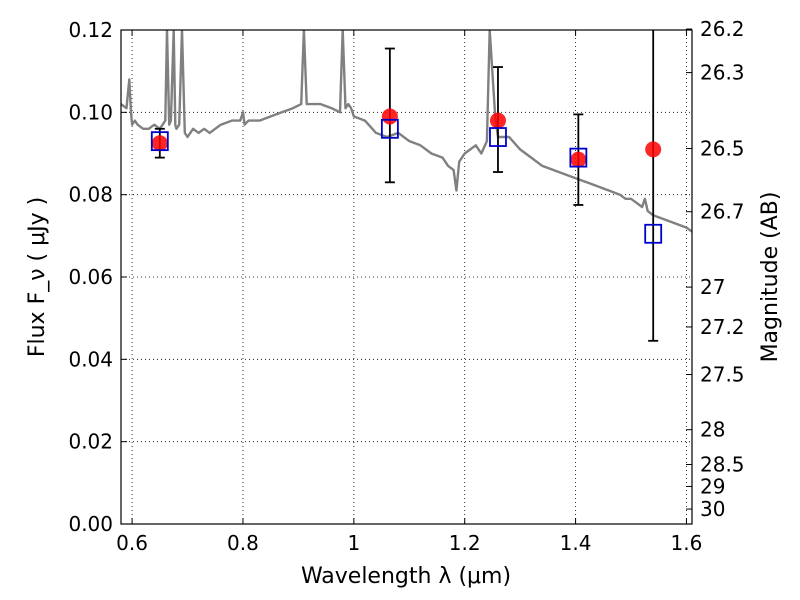  Describe the element at coordinates (712, 509) in the screenshot. I see `magnitude-tick-label: 30` at that location.